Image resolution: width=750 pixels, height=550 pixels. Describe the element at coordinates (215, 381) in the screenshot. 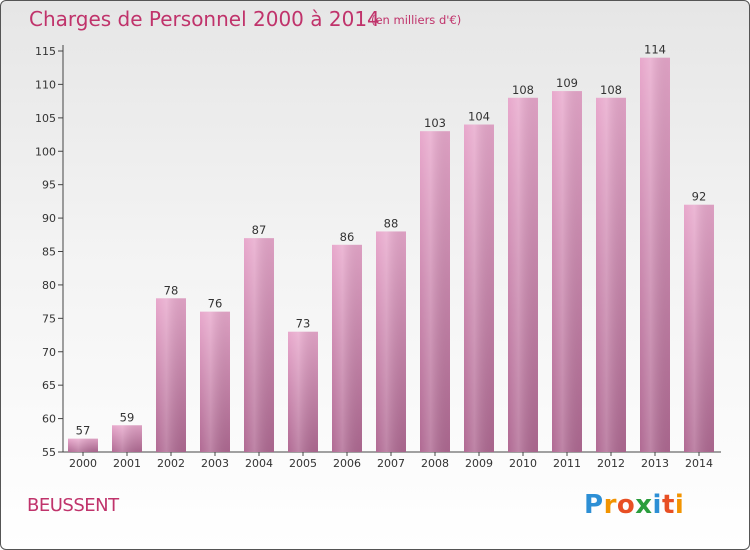

I see `bar-shine-2003` at that location.